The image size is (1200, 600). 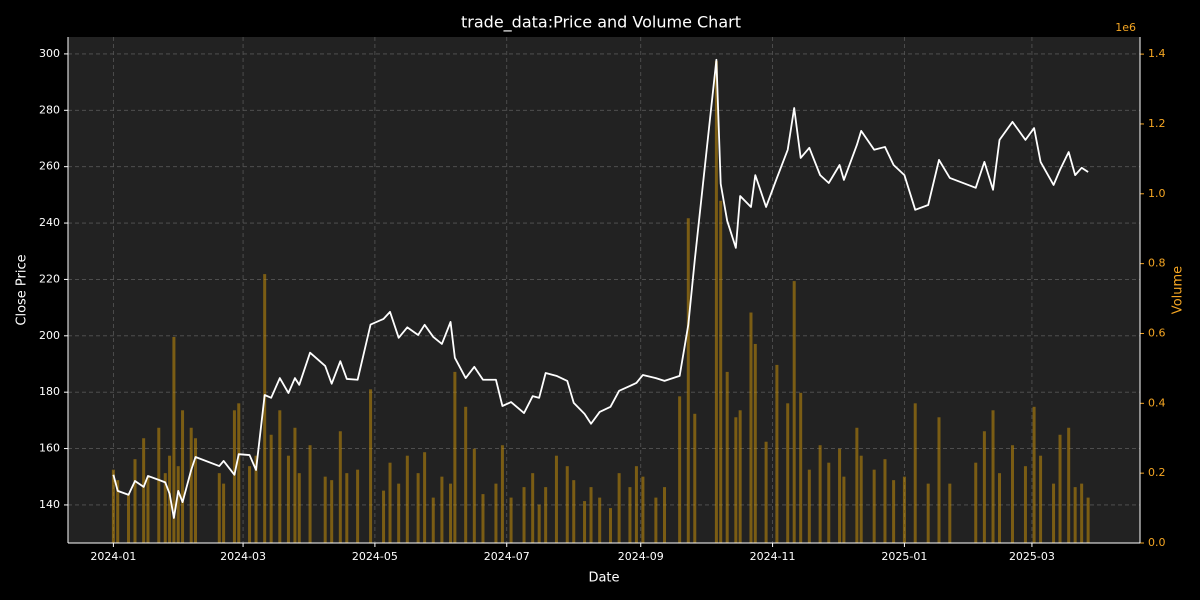 I want to click on x-tick-label: 2024-09, so click(x=641, y=556).